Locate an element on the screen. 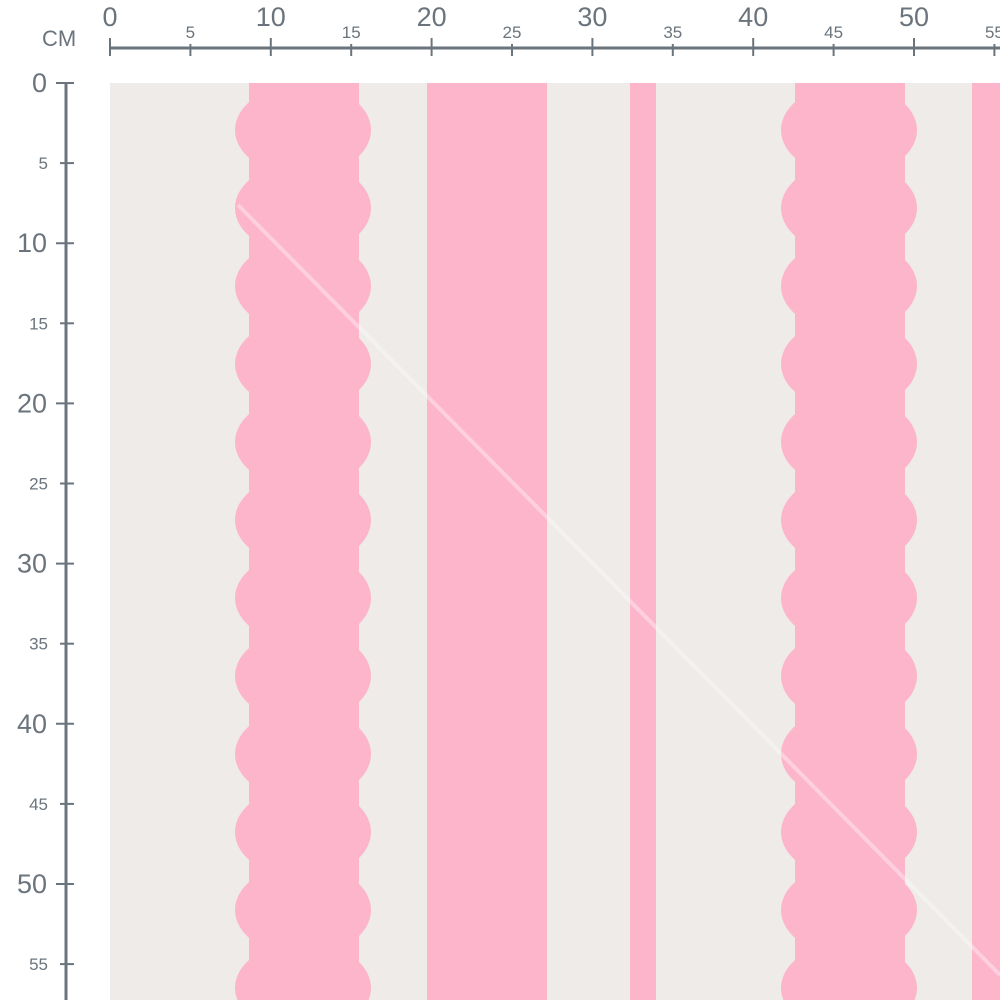 This screenshot has height=1000, width=1000. horizontal-ruler: 0 5 10 15 20 25 30 35 40 45 50 55 is located at coordinates (551, 29).